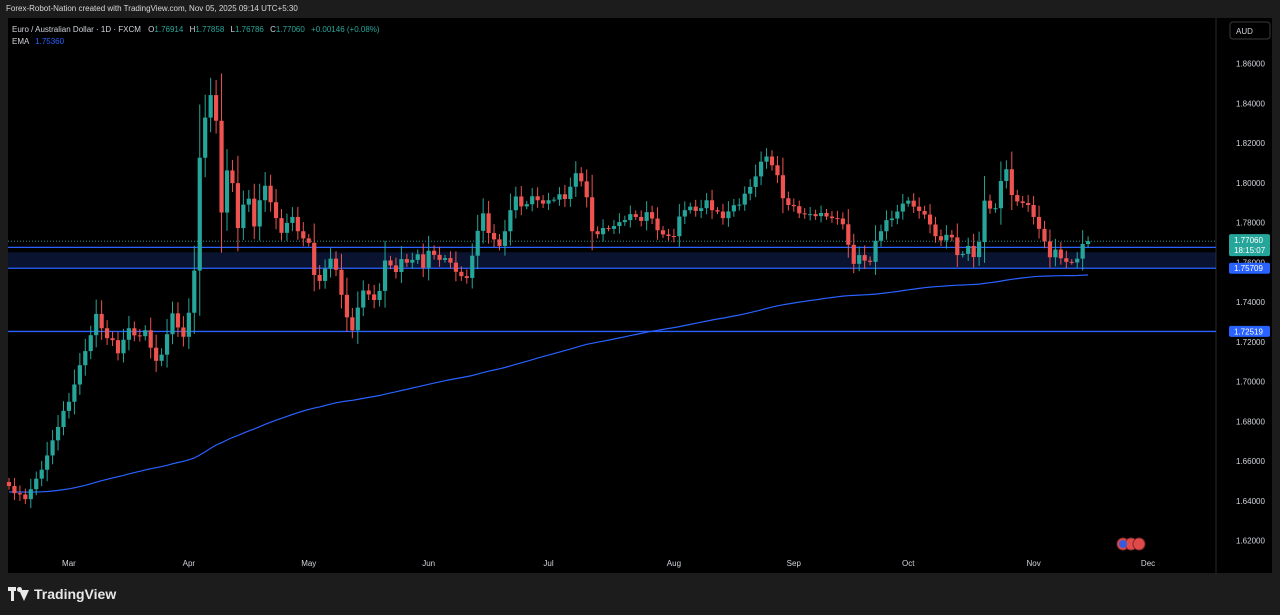 The width and height of the screenshot is (1280, 615). What do you see at coordinates (1250, 30) in the screenshot?
I see `currency-button: AUD` at bounding box center [1250, 30].